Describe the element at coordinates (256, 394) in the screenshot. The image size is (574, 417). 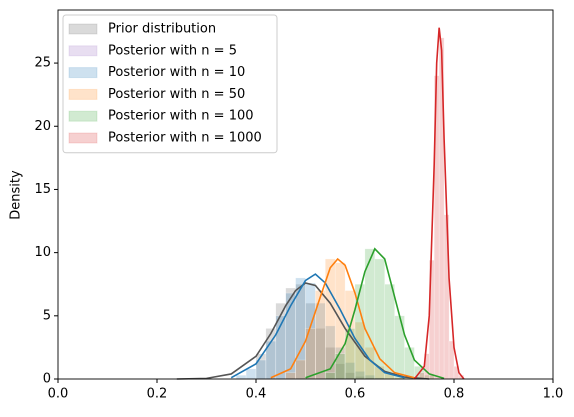
I see `x-tick-label: 0.4` at that location.